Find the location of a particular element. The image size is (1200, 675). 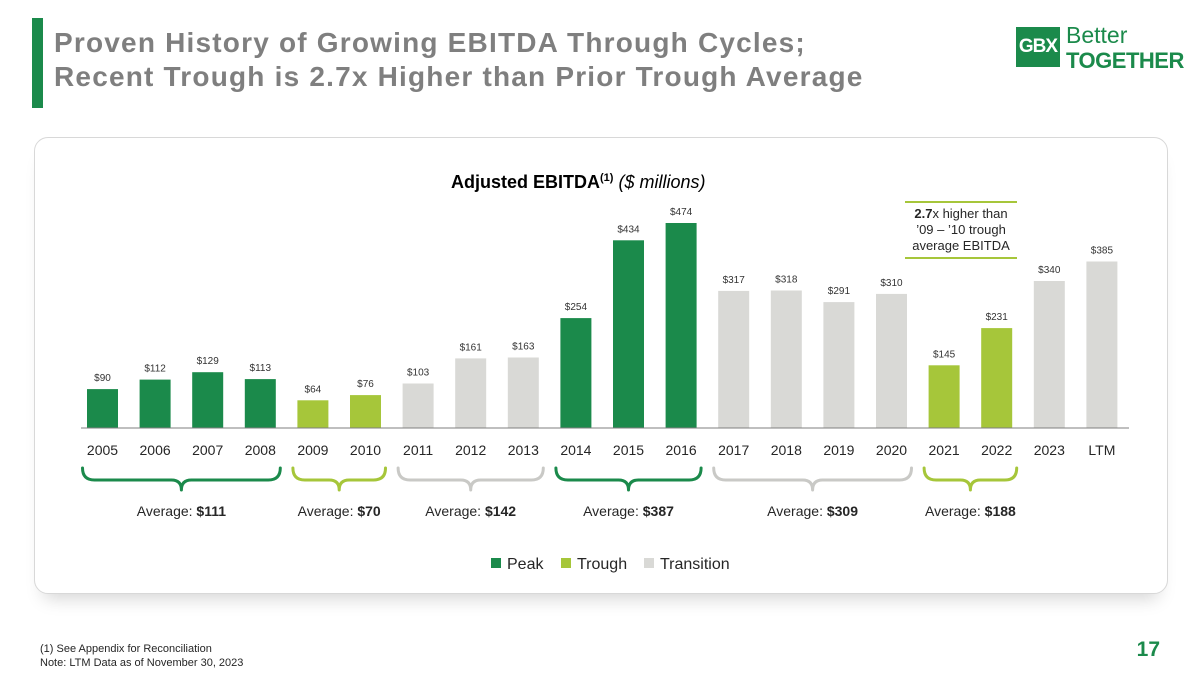

average-label-1: Average: $111 is located at coordinates (181, 511).